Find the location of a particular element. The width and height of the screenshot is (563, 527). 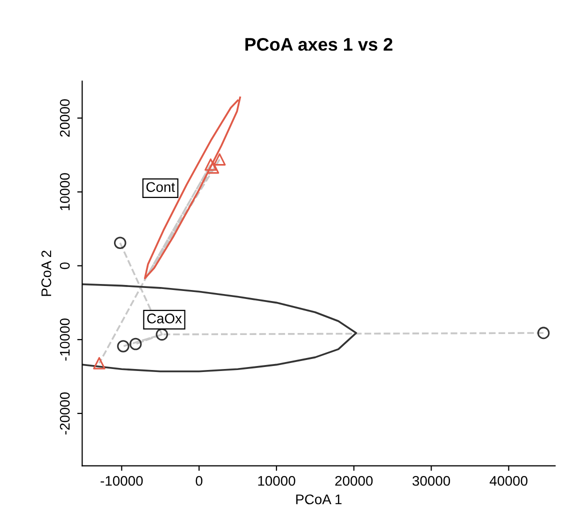

y-tick-label: -20000 is located at coordinates (65, 413).